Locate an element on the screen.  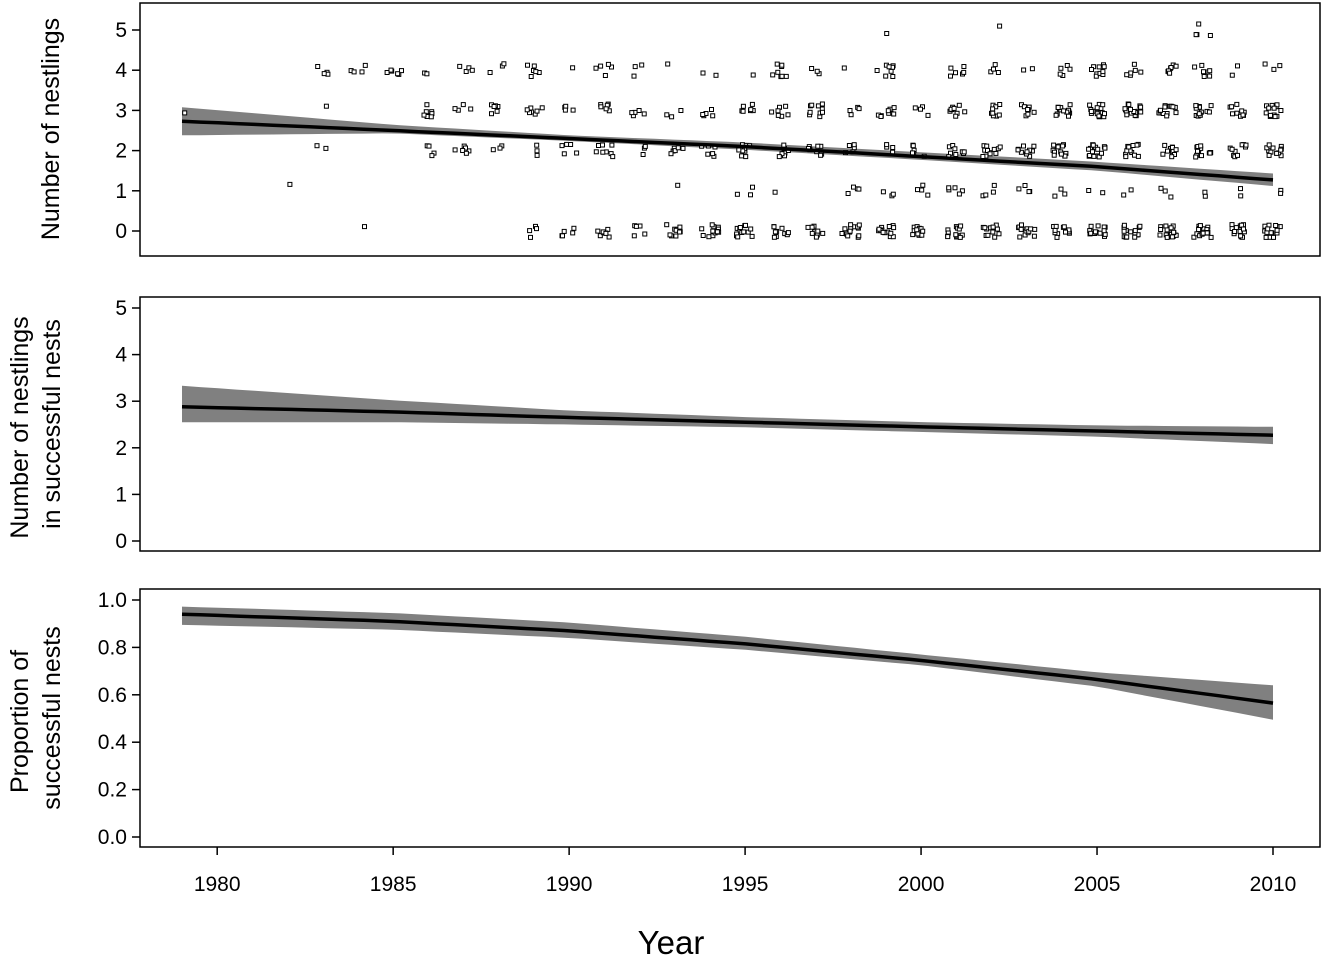
x-axis-title: Year is located at coordinates (671, 942).